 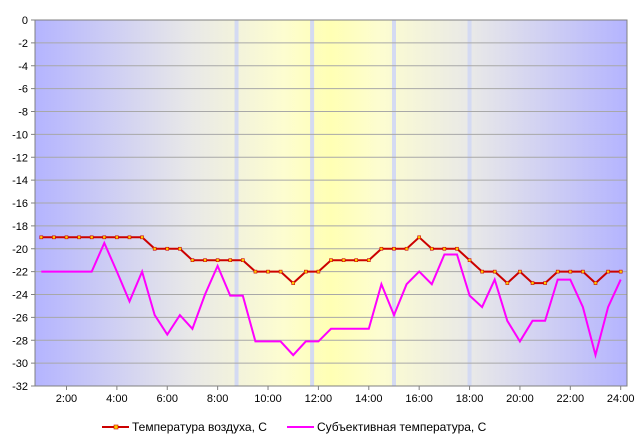 What do you see at coordinates (20, 273) in the screenshot?
I see `y-tick-label: -22` at bounding box center [20, 273].